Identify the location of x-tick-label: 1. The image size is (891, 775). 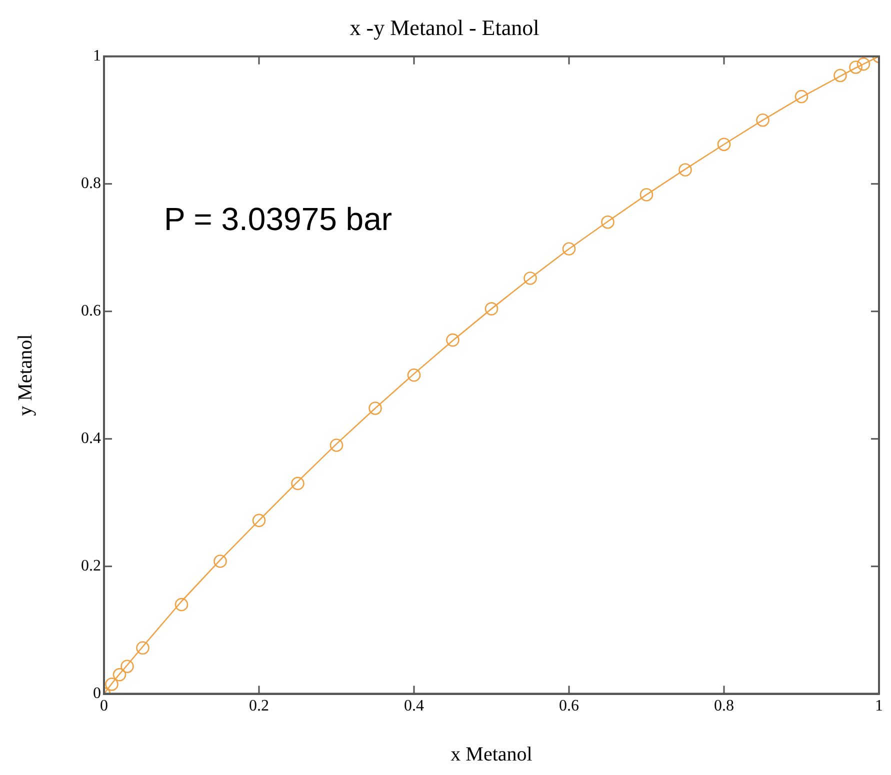
(879, 706).